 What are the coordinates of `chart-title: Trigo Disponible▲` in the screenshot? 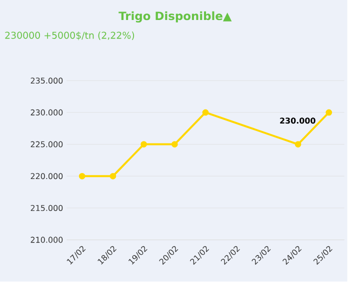 It's located at (175, 17).